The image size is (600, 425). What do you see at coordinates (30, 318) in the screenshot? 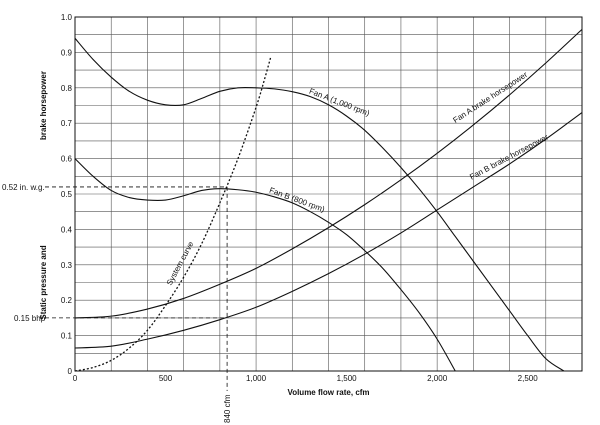
I see `bhp-annotation: 0.15 bhp` at bounding box center [30, 318].